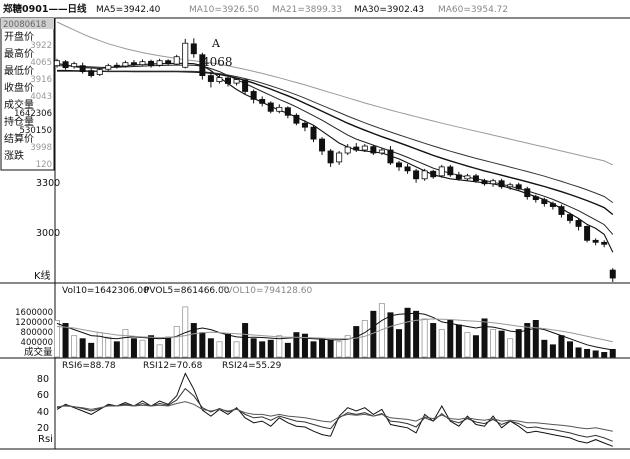 The height and width of the screenshot is (459, 630). What do you see at coordinates (37, 333) in the screenshot?
I see `vol-tick-800000: 800000` at bounding box center [37, 333].